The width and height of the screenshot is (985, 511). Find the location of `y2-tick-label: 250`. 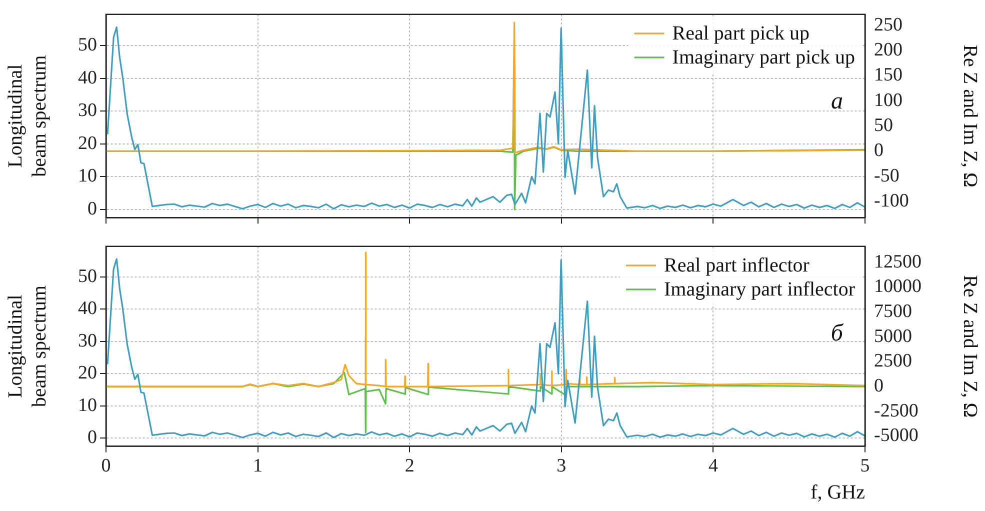

y2-tick-label: 250 is located at coordinates (888, 25).